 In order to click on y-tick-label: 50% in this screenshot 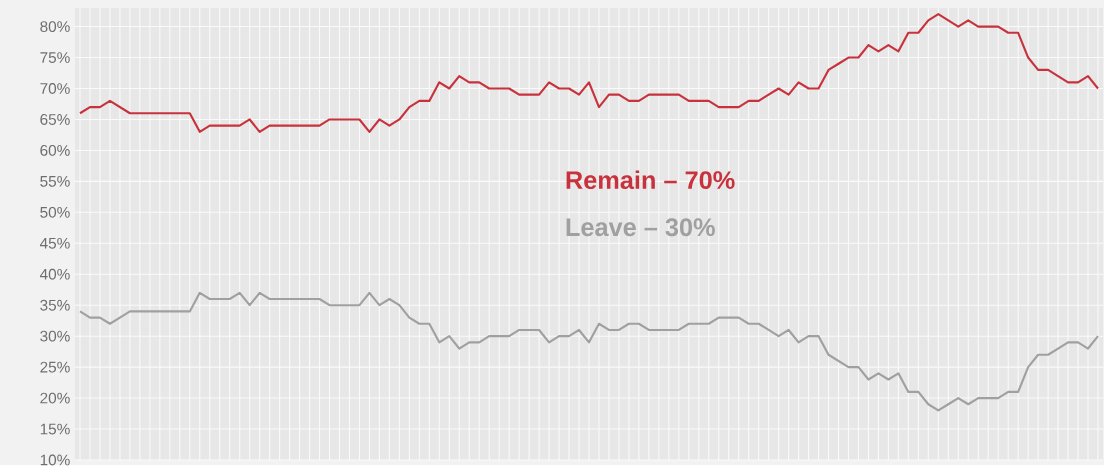, I will do `click(55, 212)`.